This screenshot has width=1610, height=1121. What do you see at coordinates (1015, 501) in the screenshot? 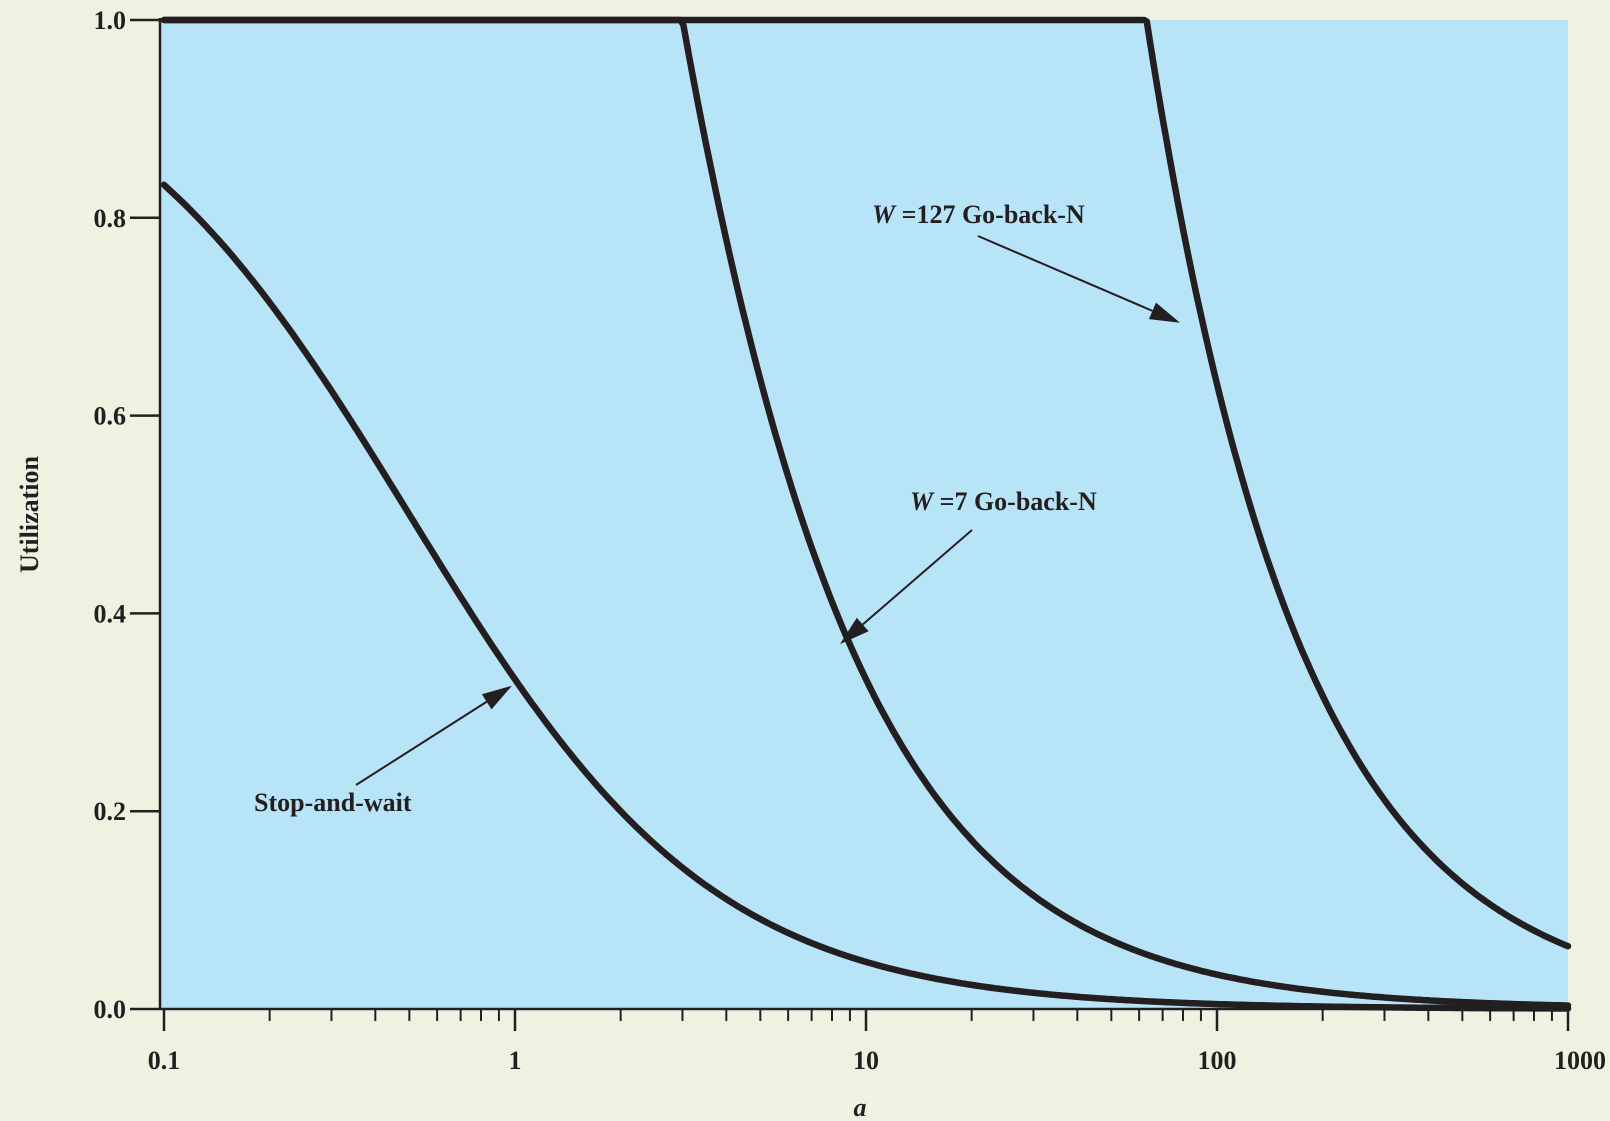
I see `annotation-text: =7 Go-back-N` at bounding box center [1015, 501].